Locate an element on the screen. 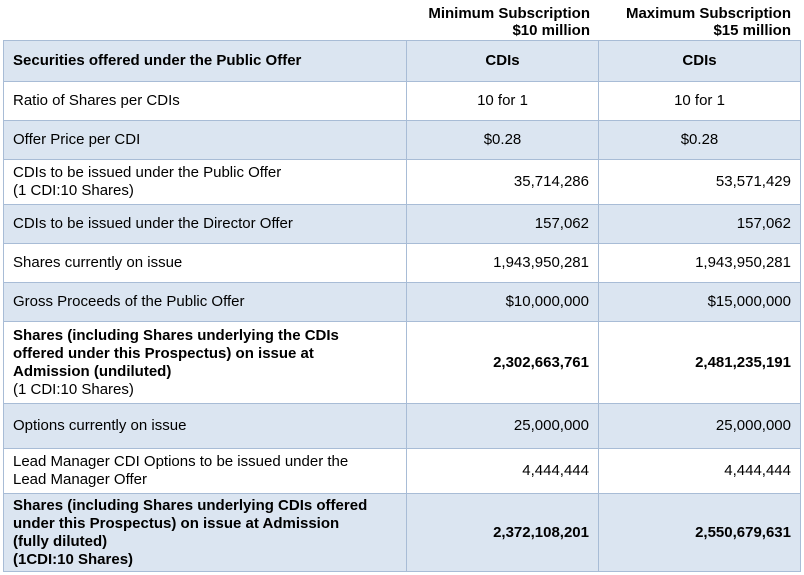 This screenshot has width=804, height=575. row-label: Offer Price per CDI is located at coordinates (205, 140).